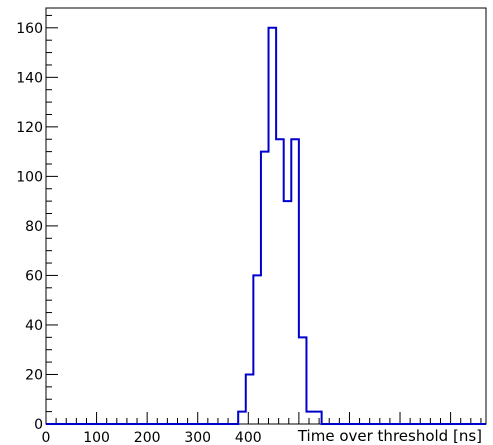 The width and height of the screenshot is (493, 445). I want to click on y-tick-label: 100, so click(29, 177).